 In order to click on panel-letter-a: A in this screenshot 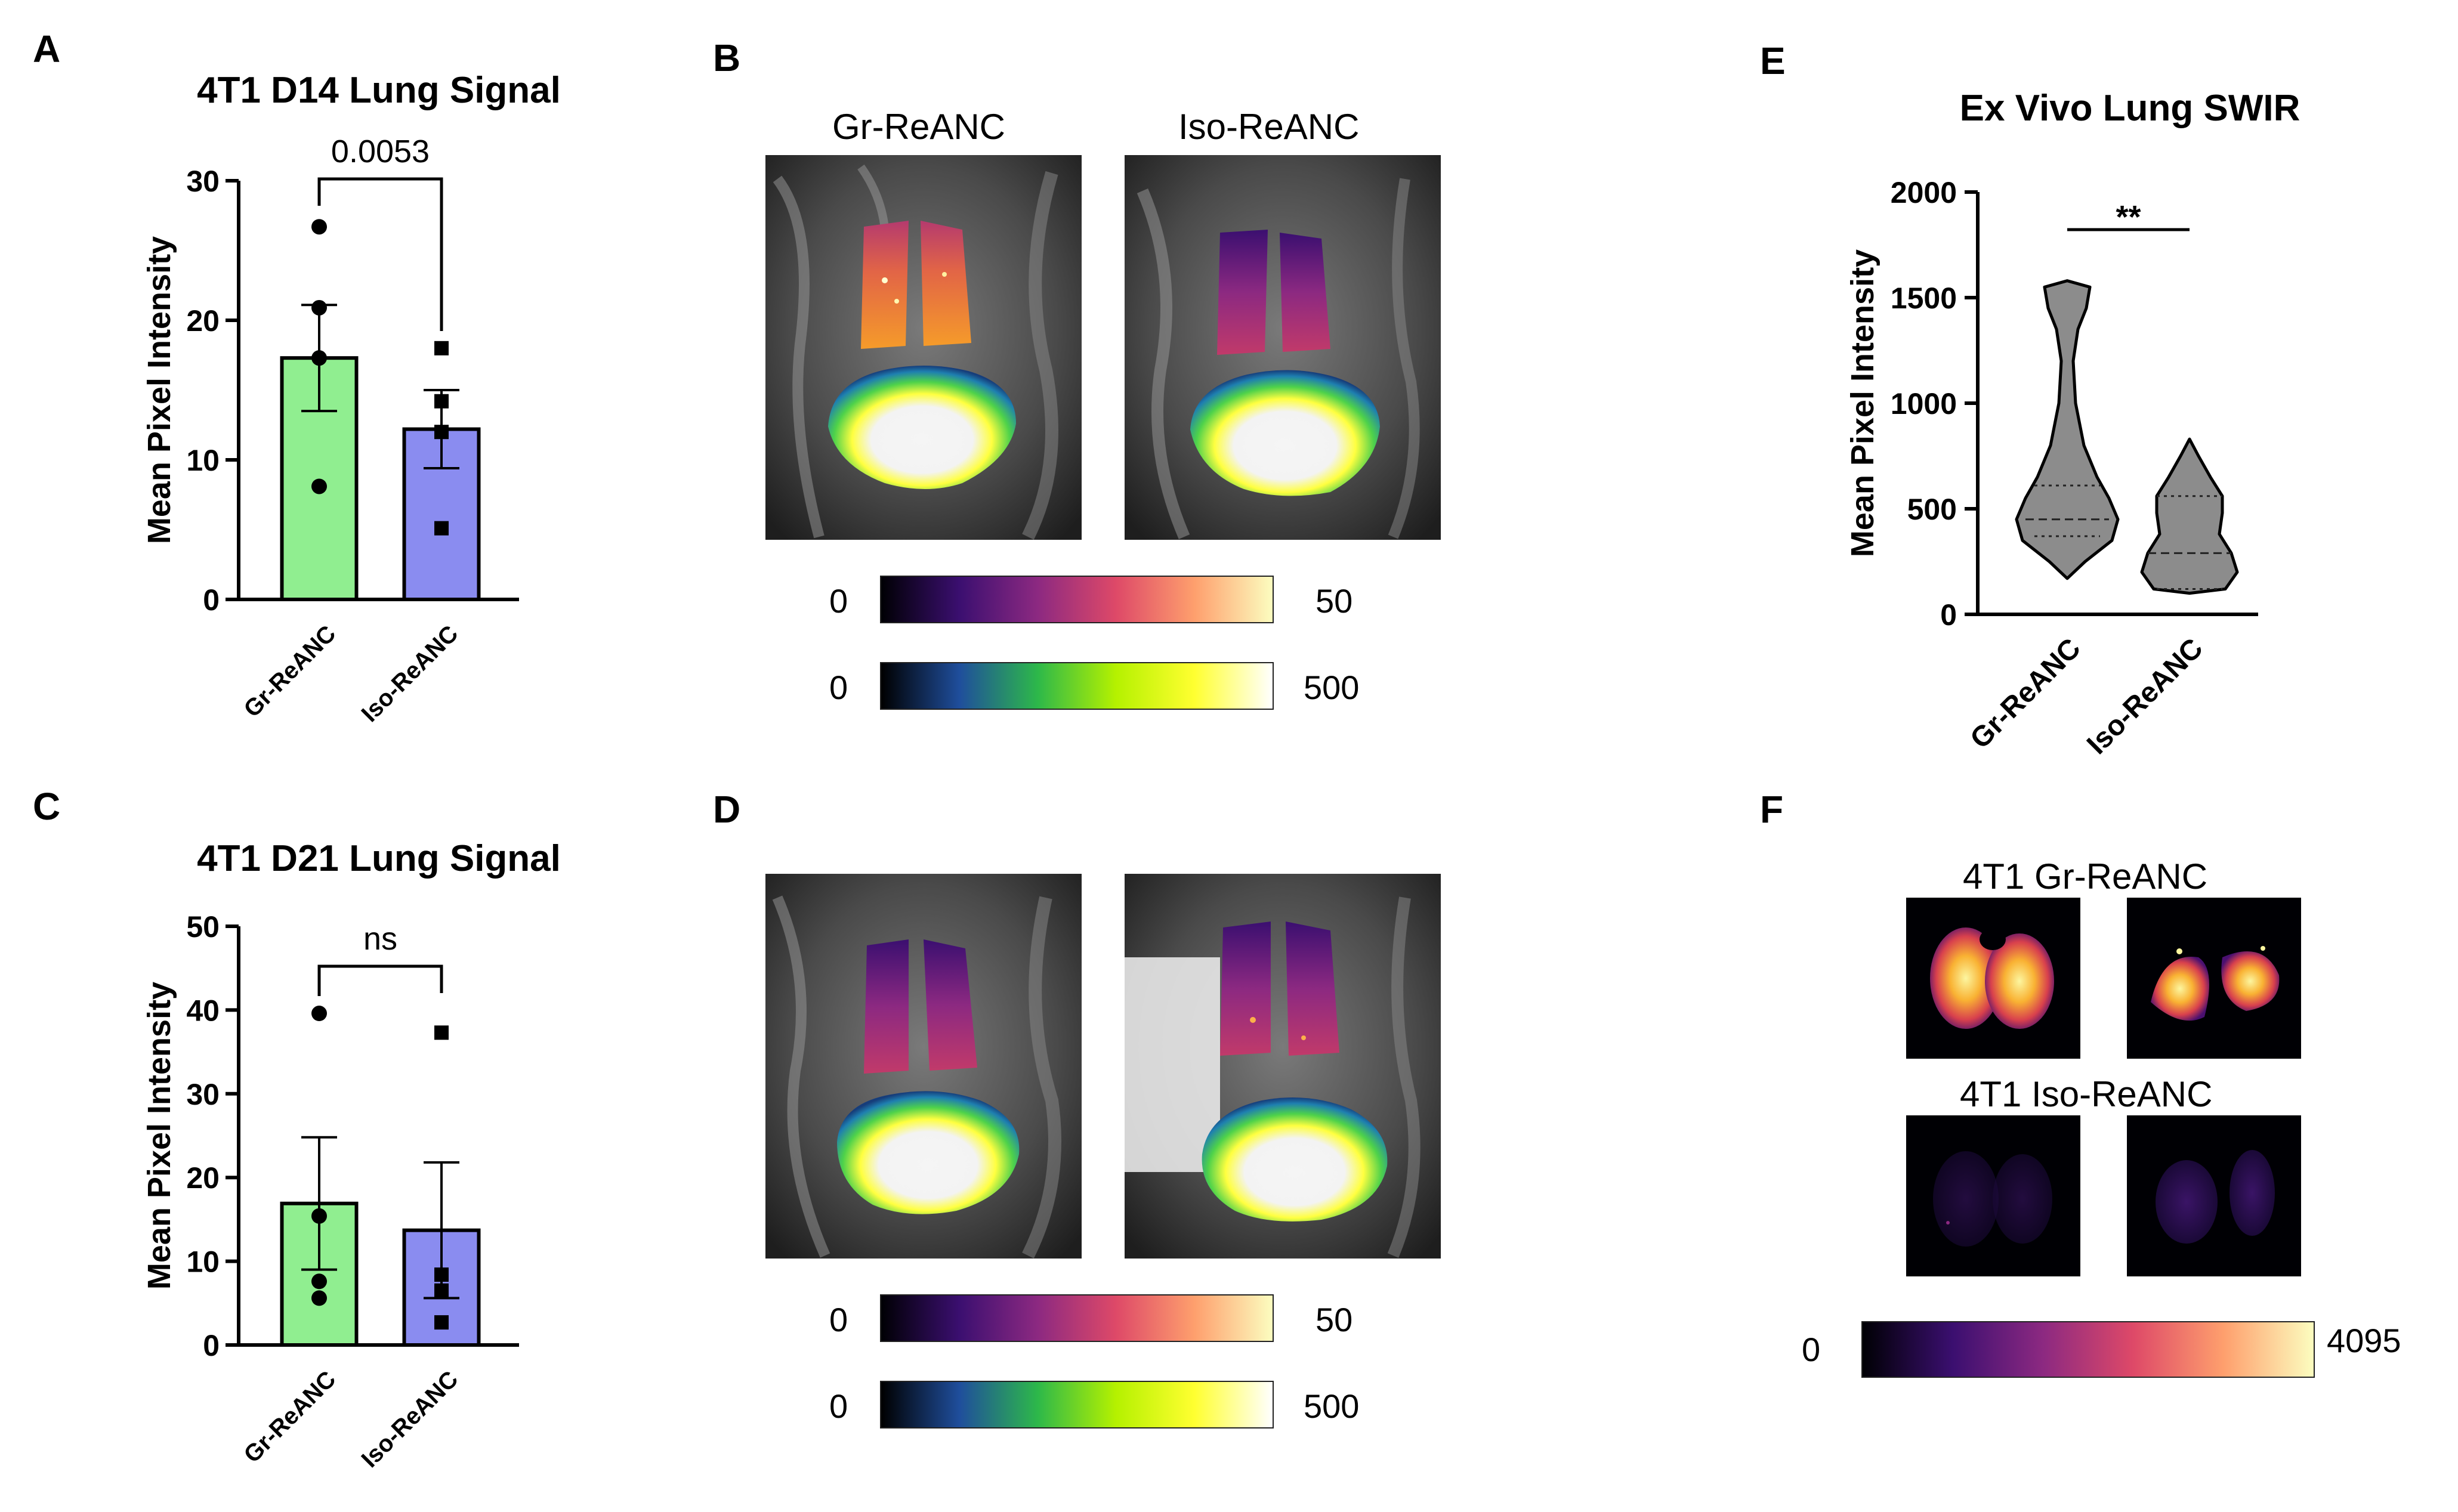, I will do `click(47, 48)`.